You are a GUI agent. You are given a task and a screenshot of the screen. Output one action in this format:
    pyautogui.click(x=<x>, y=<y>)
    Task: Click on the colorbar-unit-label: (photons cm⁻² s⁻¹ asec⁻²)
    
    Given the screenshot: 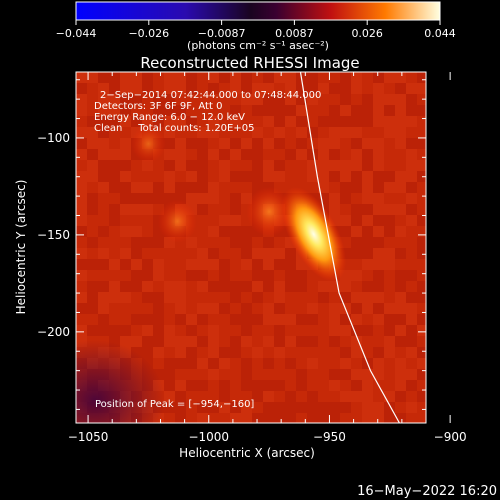 What is the action you would take?
    pyautogui.click(x=258, y=45)
    